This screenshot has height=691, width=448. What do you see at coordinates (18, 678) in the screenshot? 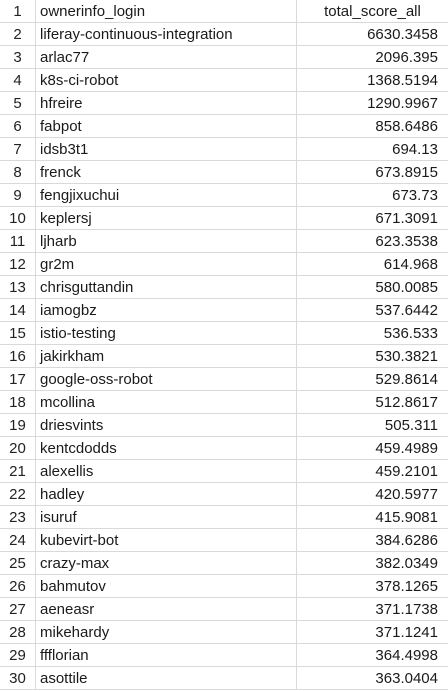
I see `row-number: 30` at bounding box center [18, 678].